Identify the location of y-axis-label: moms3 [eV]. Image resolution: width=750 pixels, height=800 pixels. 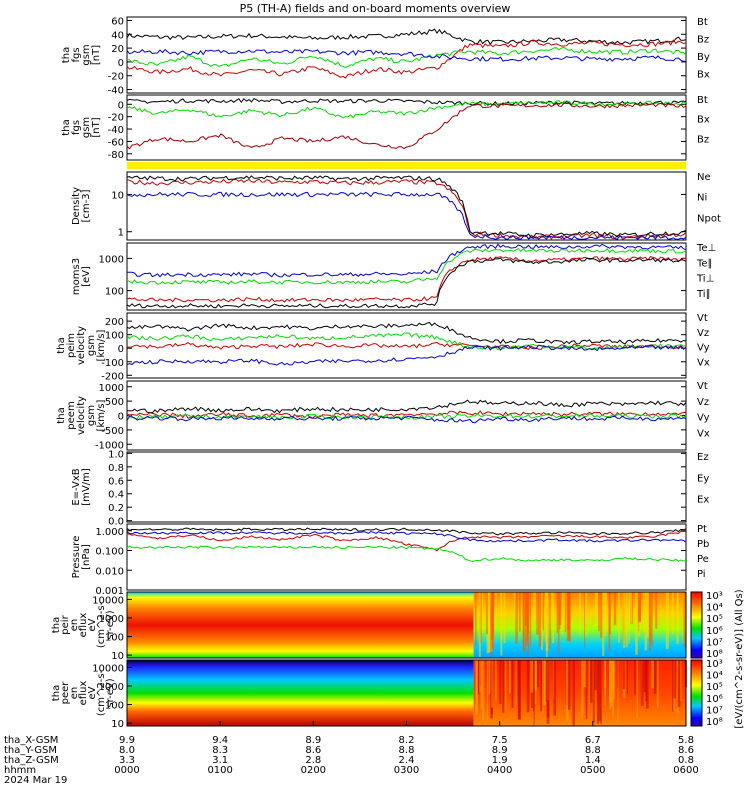
(81, 276).